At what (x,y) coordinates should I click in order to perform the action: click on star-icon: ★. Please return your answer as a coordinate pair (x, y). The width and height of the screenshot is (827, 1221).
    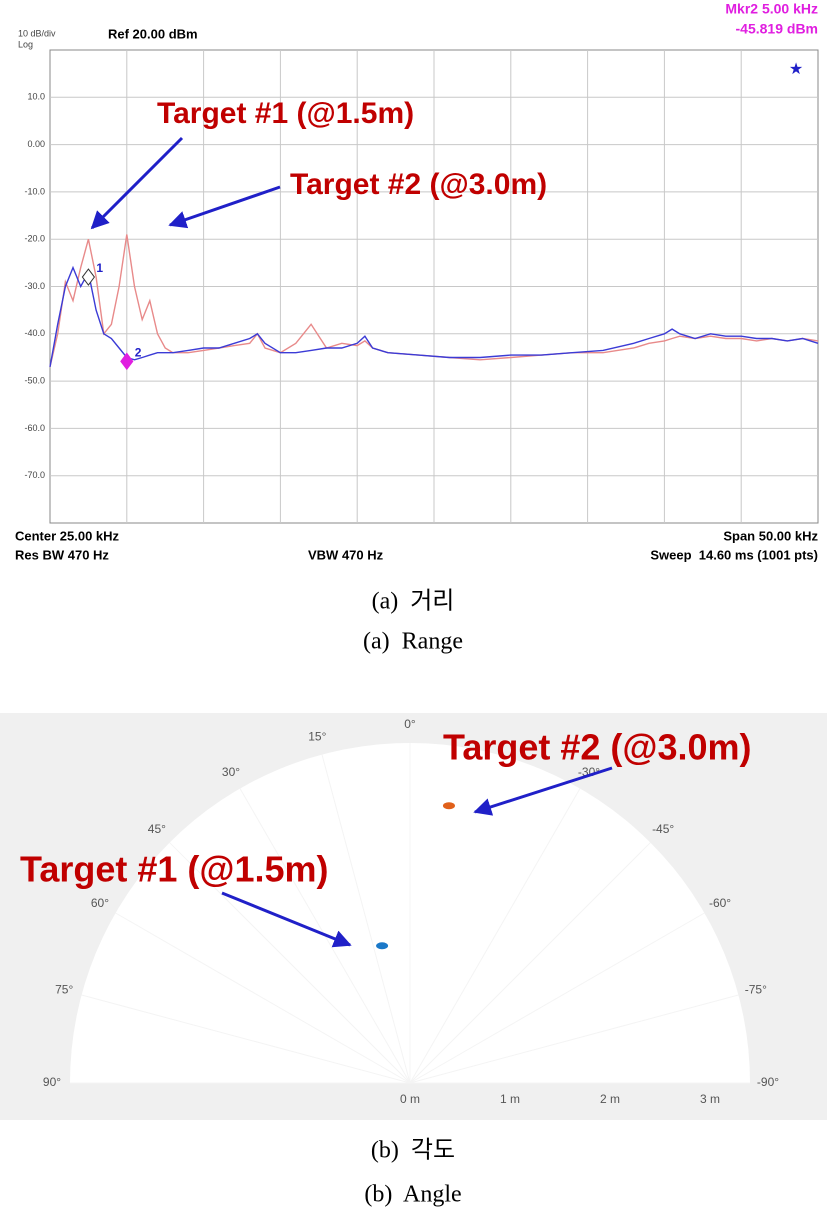
    Looking at the image, I should click on (796, 69).